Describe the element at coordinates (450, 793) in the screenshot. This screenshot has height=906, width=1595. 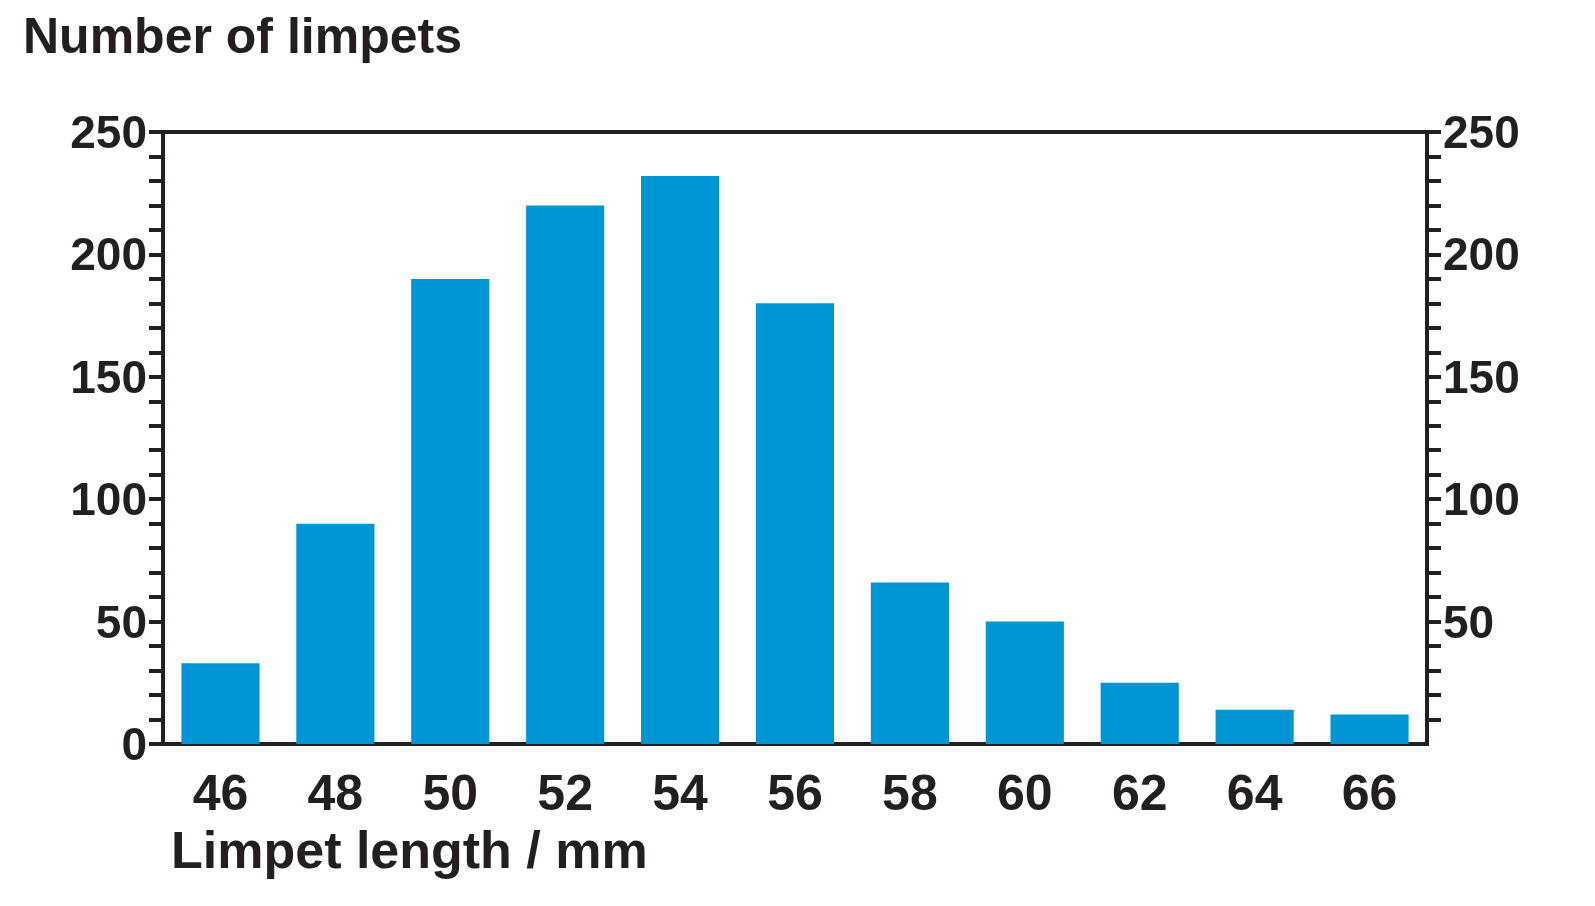
I see `x-tick-label: 50` at that location.